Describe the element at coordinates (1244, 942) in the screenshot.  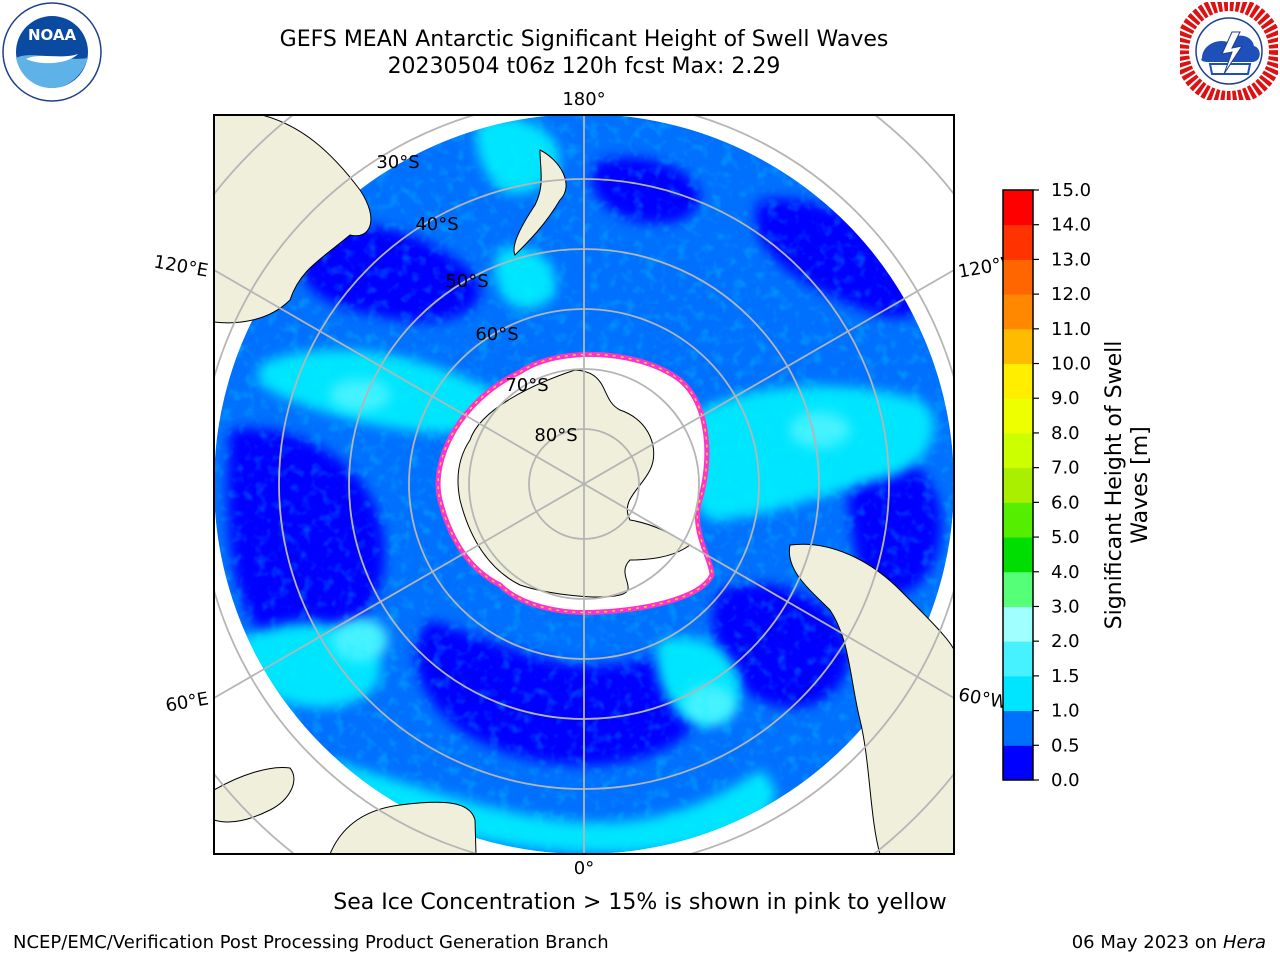
I see `footer-machine: Hera` at that location.